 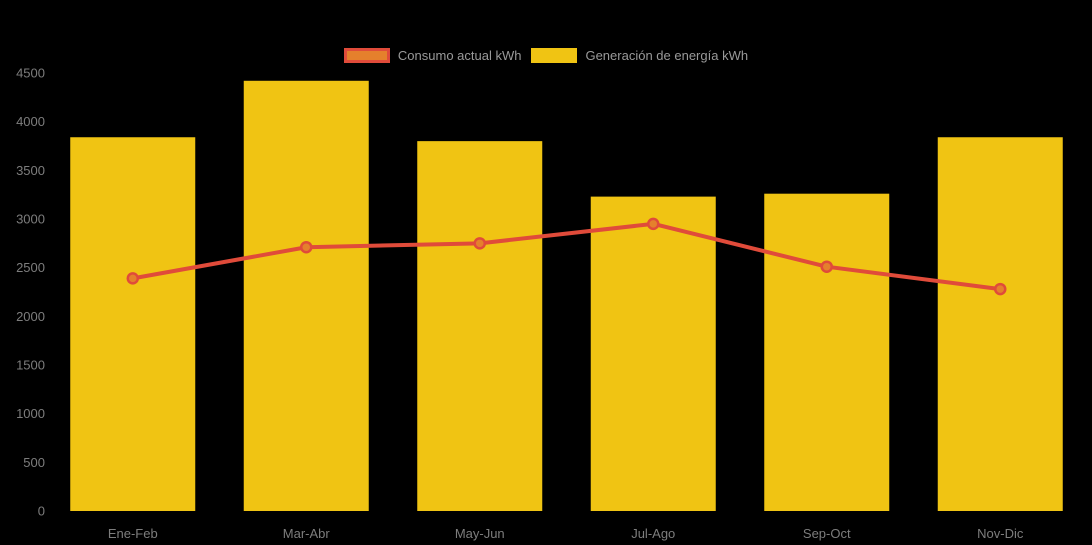 What do you see at coordinates (480, 533) in the screenshot?
I see `x-axis-category-label: May-Jun` at bounding box center [480, 533].